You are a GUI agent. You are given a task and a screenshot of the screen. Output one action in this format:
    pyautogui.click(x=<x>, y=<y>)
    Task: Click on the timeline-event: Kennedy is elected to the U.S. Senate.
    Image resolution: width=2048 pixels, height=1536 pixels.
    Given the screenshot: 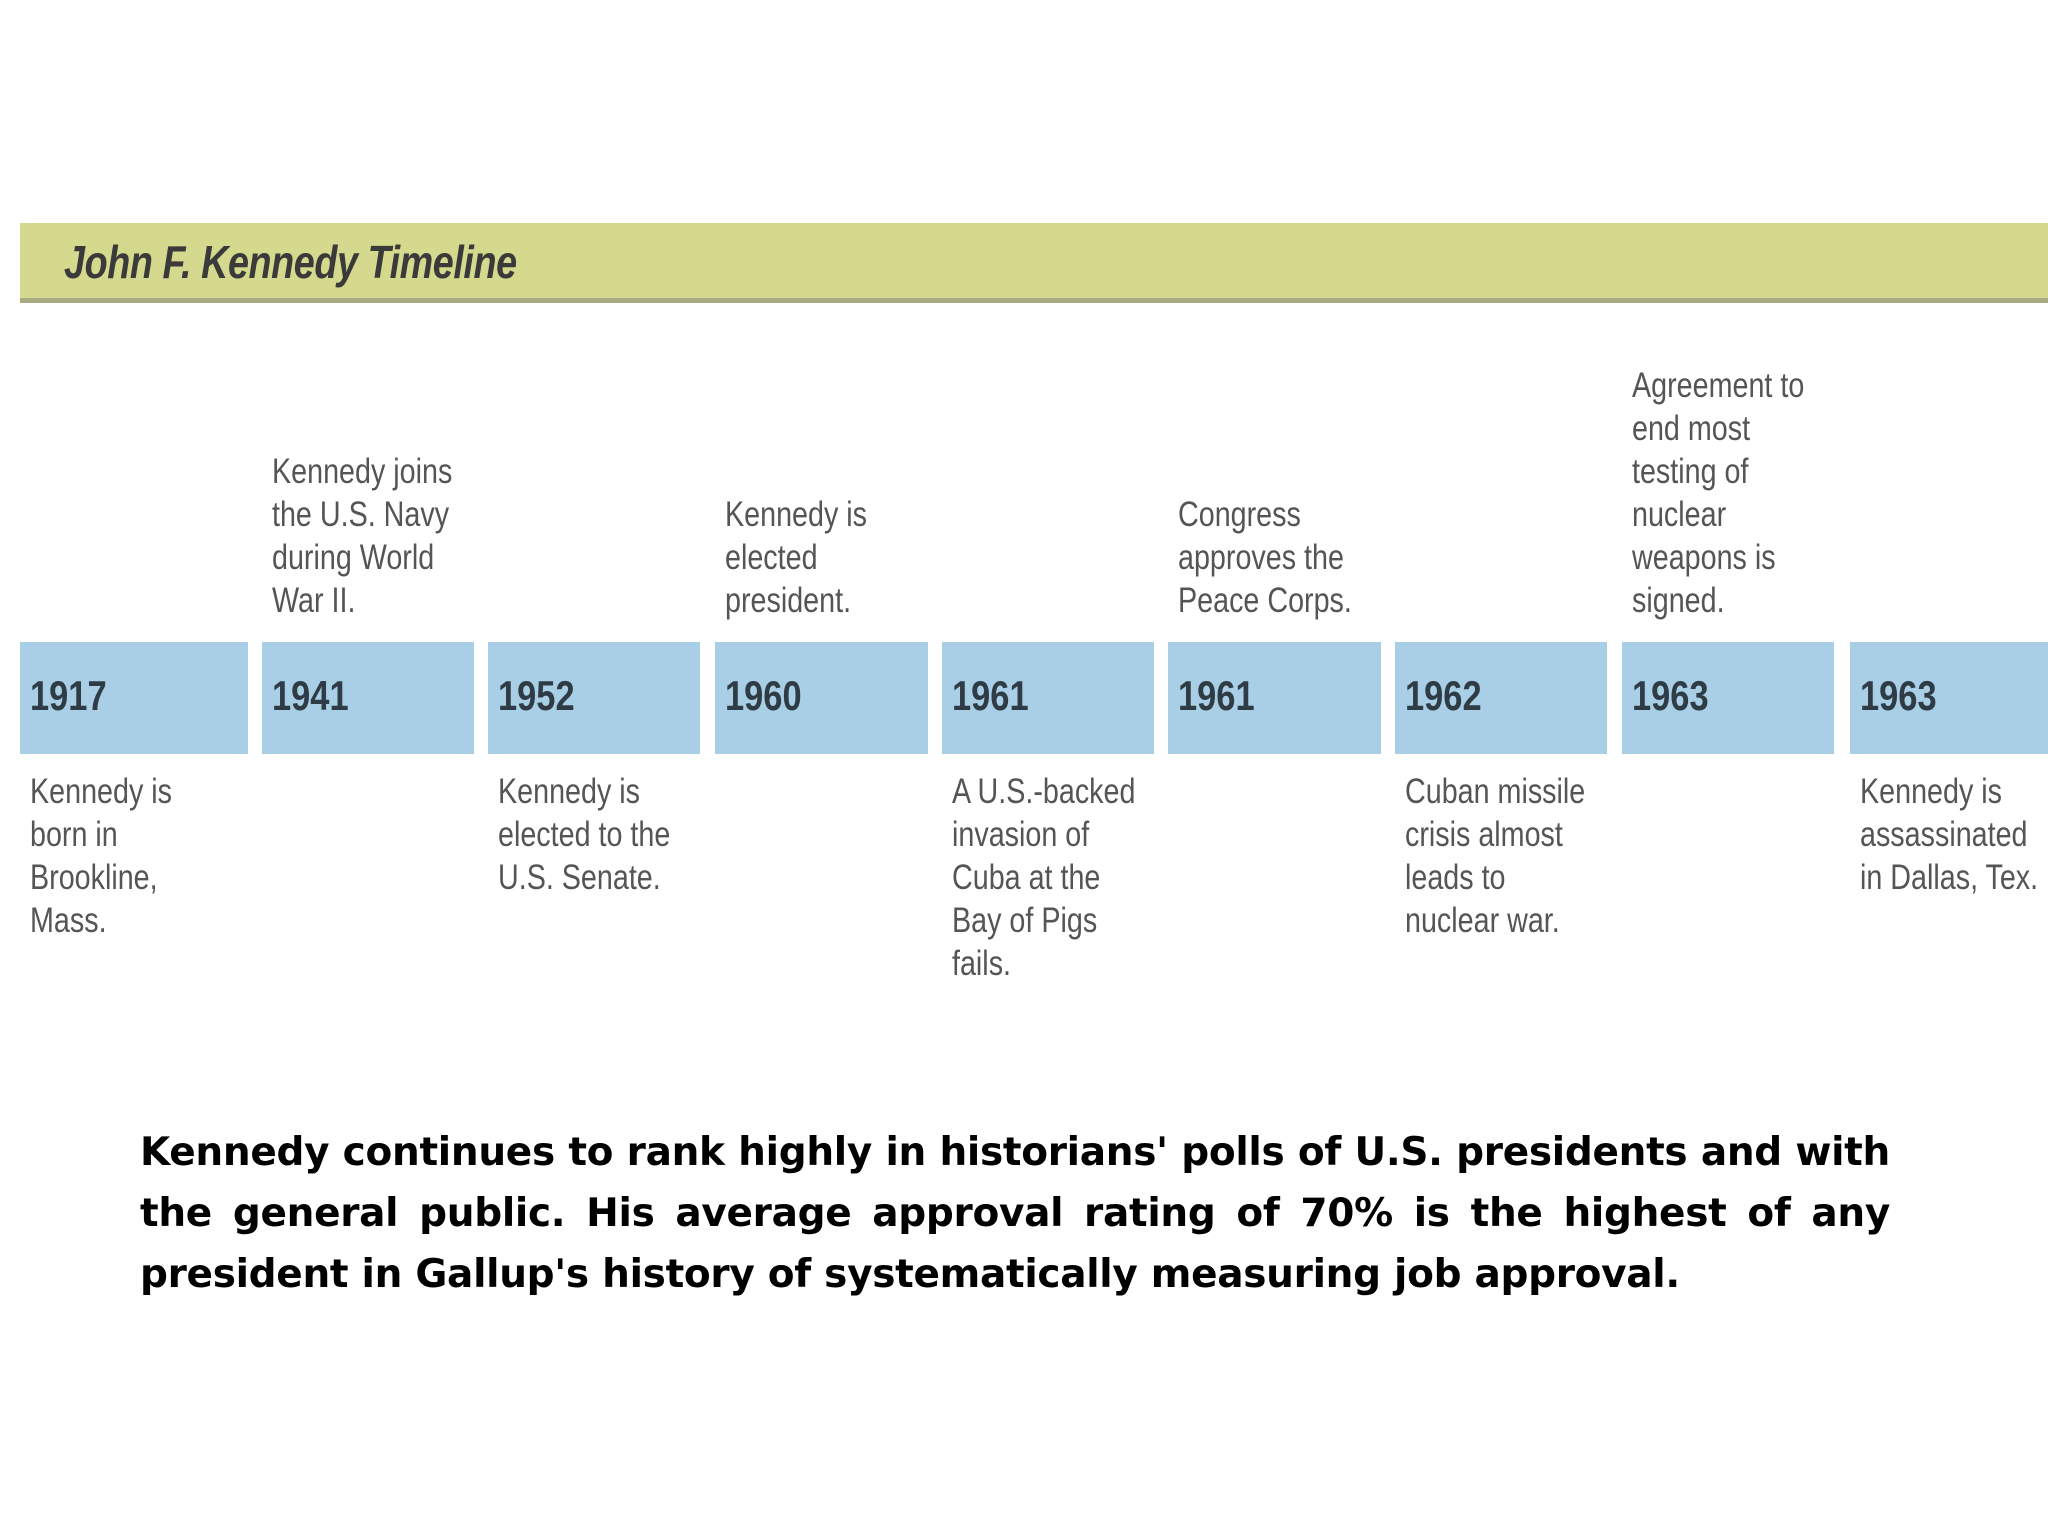 What is the action you would take?
    pyautogui.click(x=584, y=834)
    